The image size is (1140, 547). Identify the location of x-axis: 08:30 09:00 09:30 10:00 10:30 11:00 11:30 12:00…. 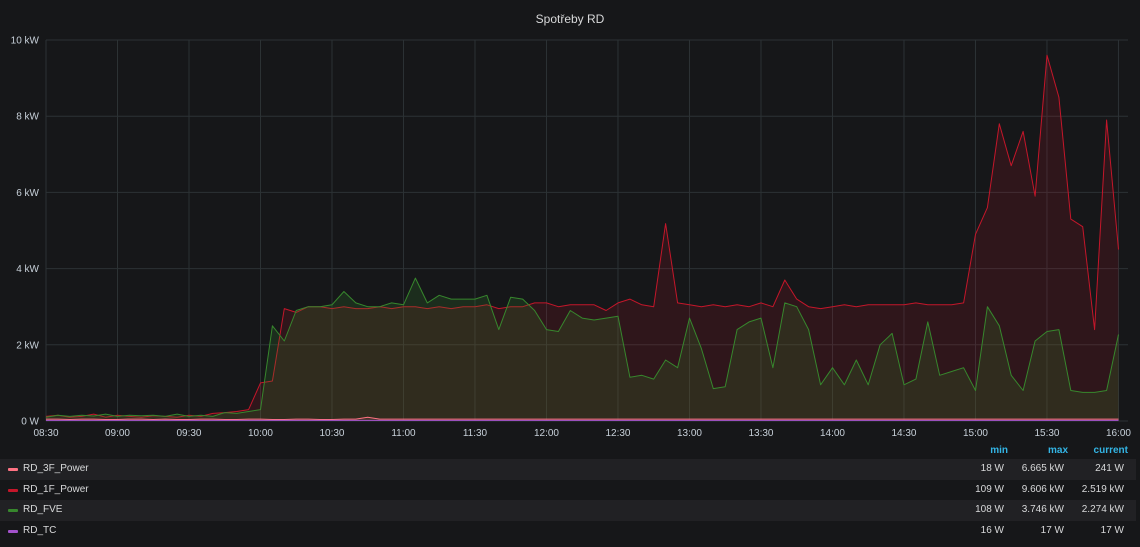
(582, 433).